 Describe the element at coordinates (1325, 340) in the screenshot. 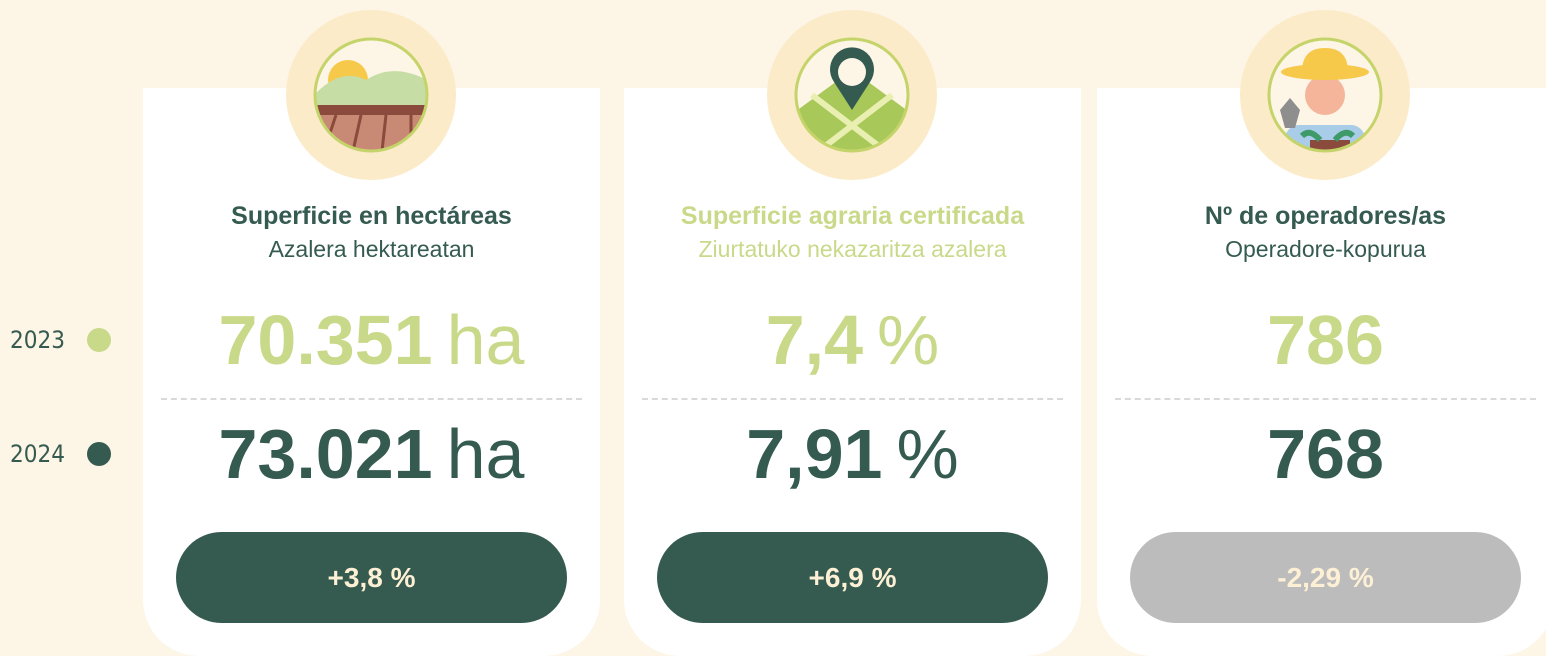

I see `number: 786` at that location.